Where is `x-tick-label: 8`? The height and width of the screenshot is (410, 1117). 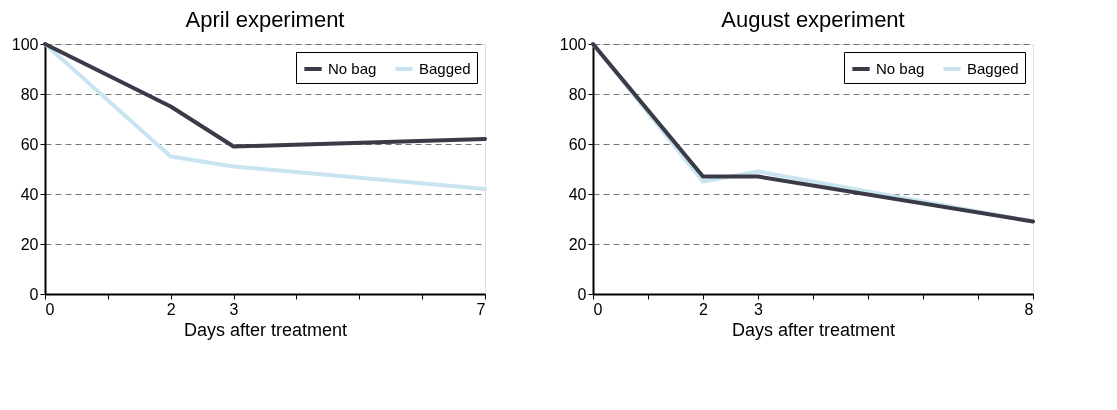
x-tick-label: 8 is located at coordinates (1029, 309).